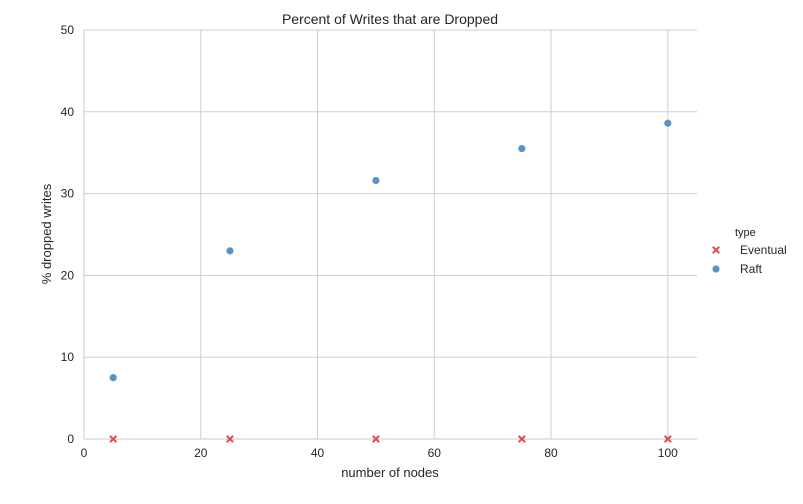  What do you see at coordinates (716, 269) in the screenshot?
I see `legend-marker-raft` at bounding box center [716, 269].